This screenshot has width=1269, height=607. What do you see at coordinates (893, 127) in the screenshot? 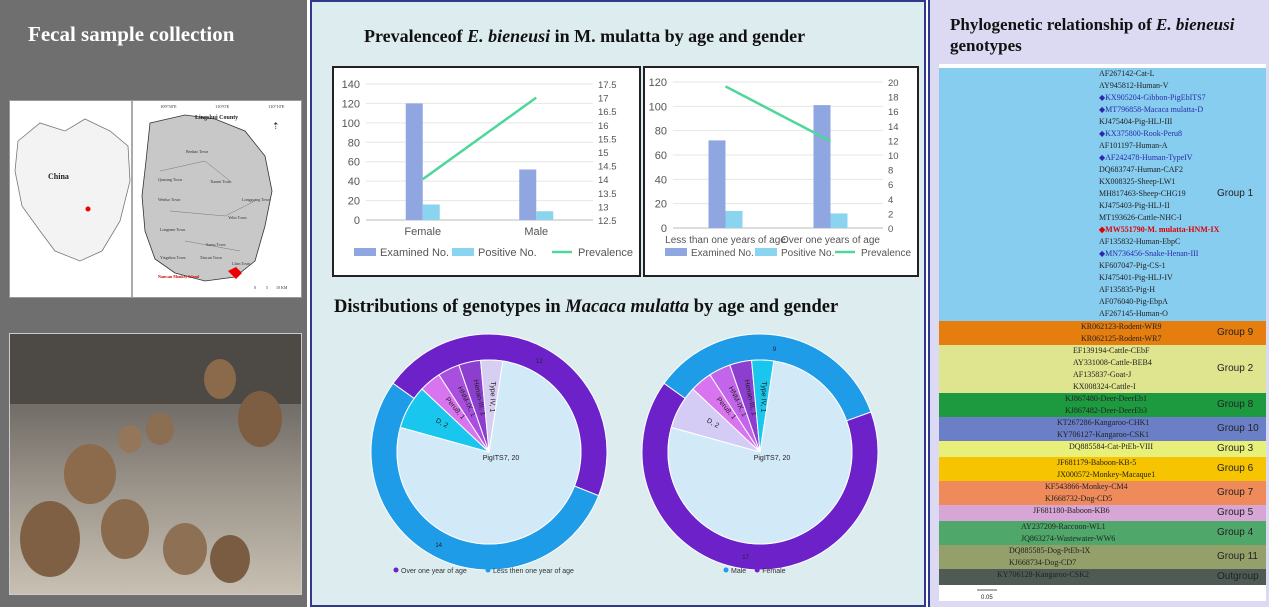
I see `y2-tick-label: 14` at bounding box center [893, 127].